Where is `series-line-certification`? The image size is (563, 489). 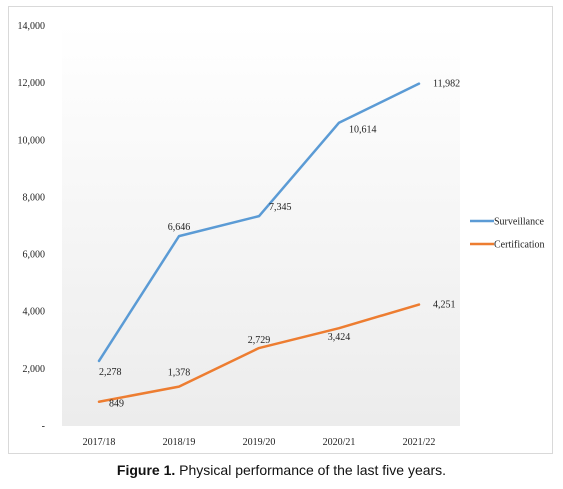 series-line-certification is located at coordinates (259, 353).